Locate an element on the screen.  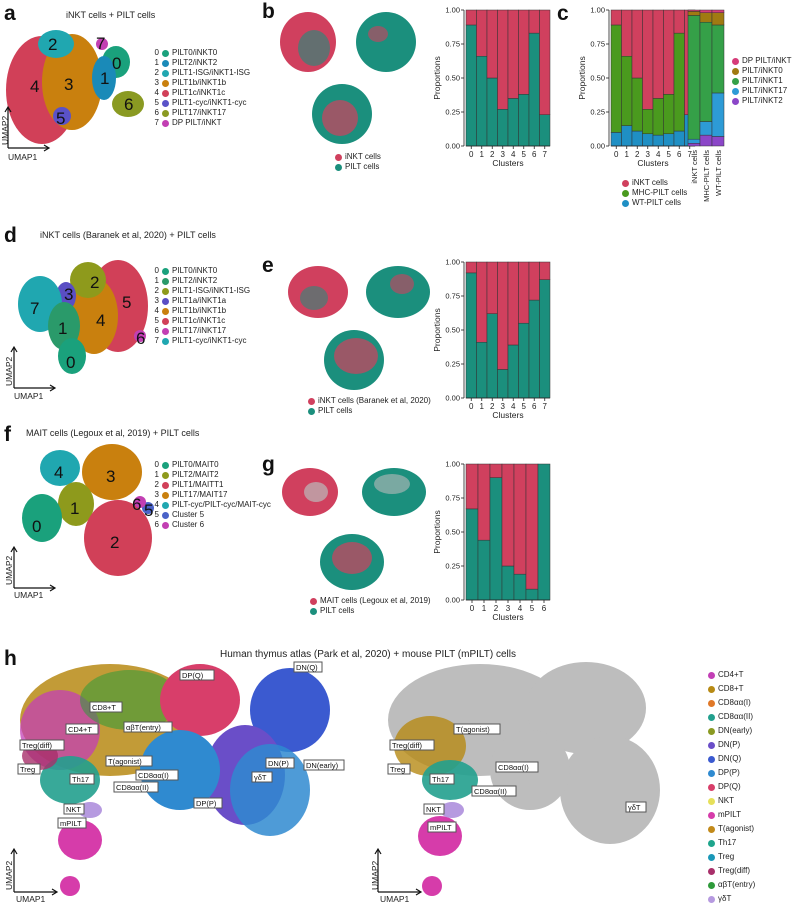
umap-a-yaxis: UMAP2 is located at coordinates (5, 130).